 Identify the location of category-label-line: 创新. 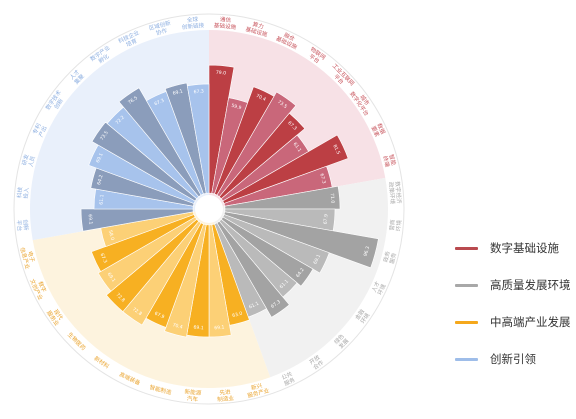
(25, 225).